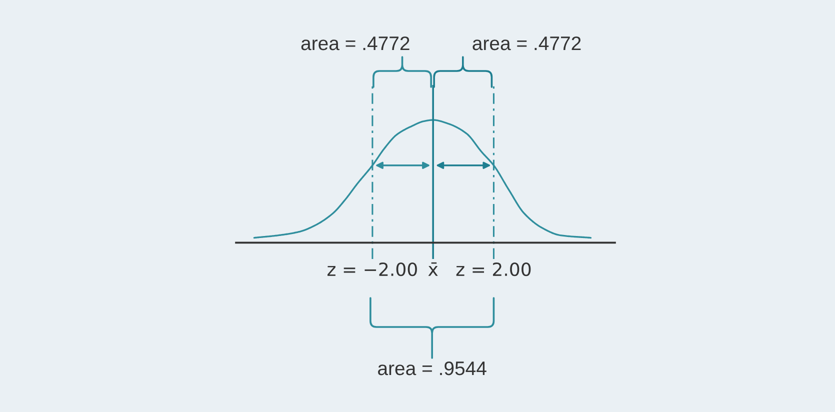 The height and width of the screenshot is (412, 835). I want to click on x-tick-label: x̄, so click(433, 269).